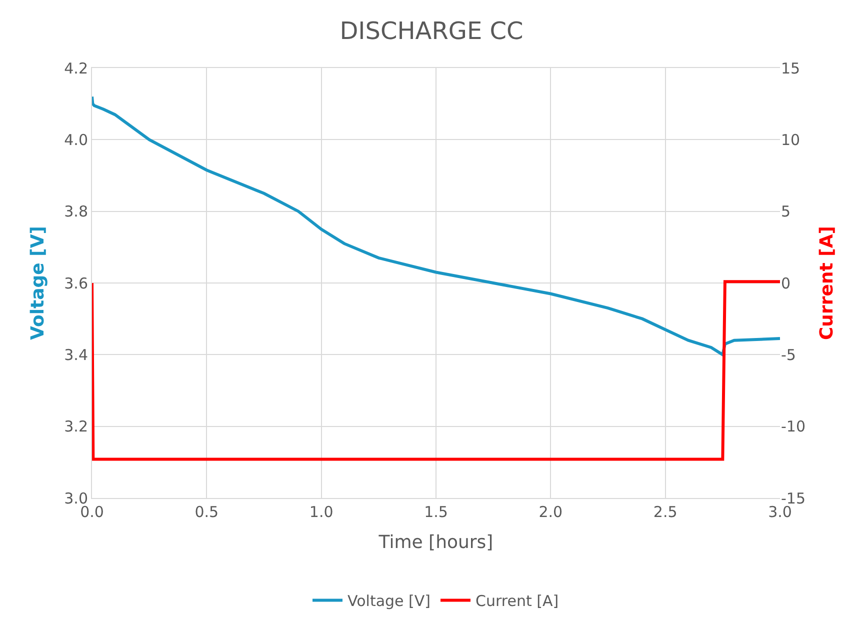 Image resolution: width=863 pixels, height=629 pixels. Describe the element at coordinates (37, 283) in the screenshot. I see `y-axis-title: Voltage [V]` at that location.